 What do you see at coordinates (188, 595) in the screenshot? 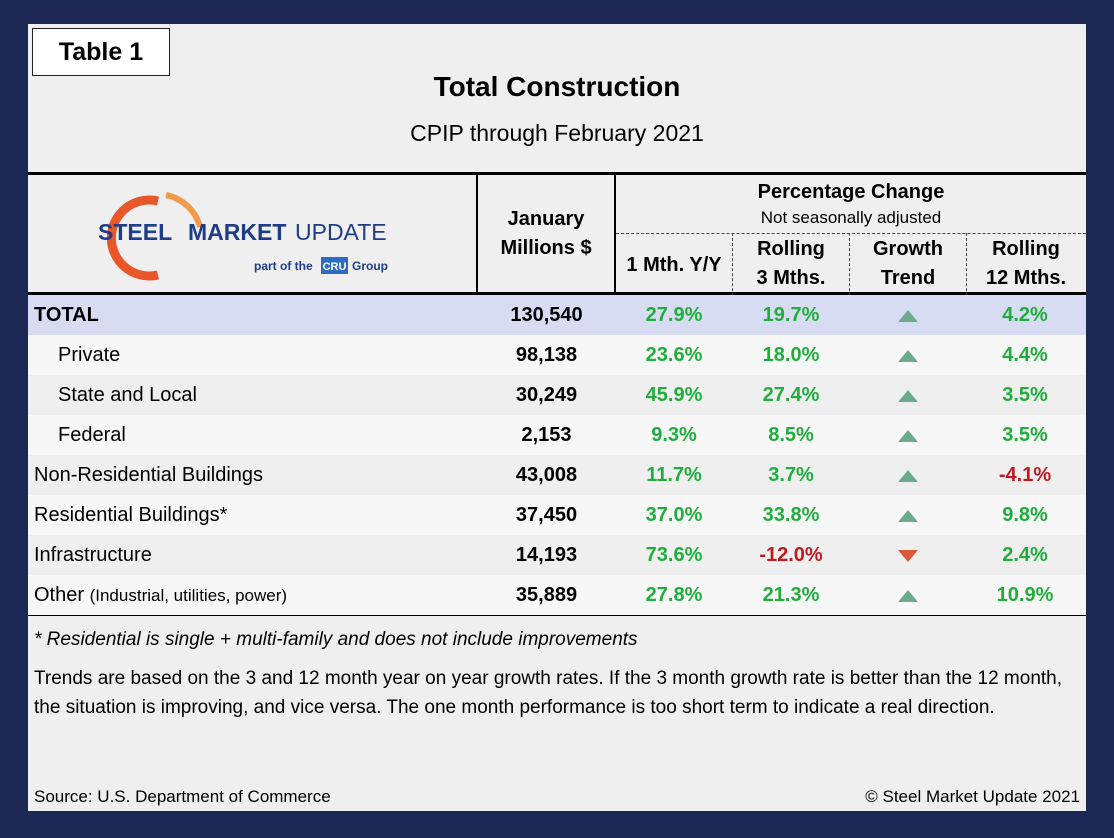
I see `row-label-sub: (Industrial, utilities, power)` at bounding box center [188, 595].